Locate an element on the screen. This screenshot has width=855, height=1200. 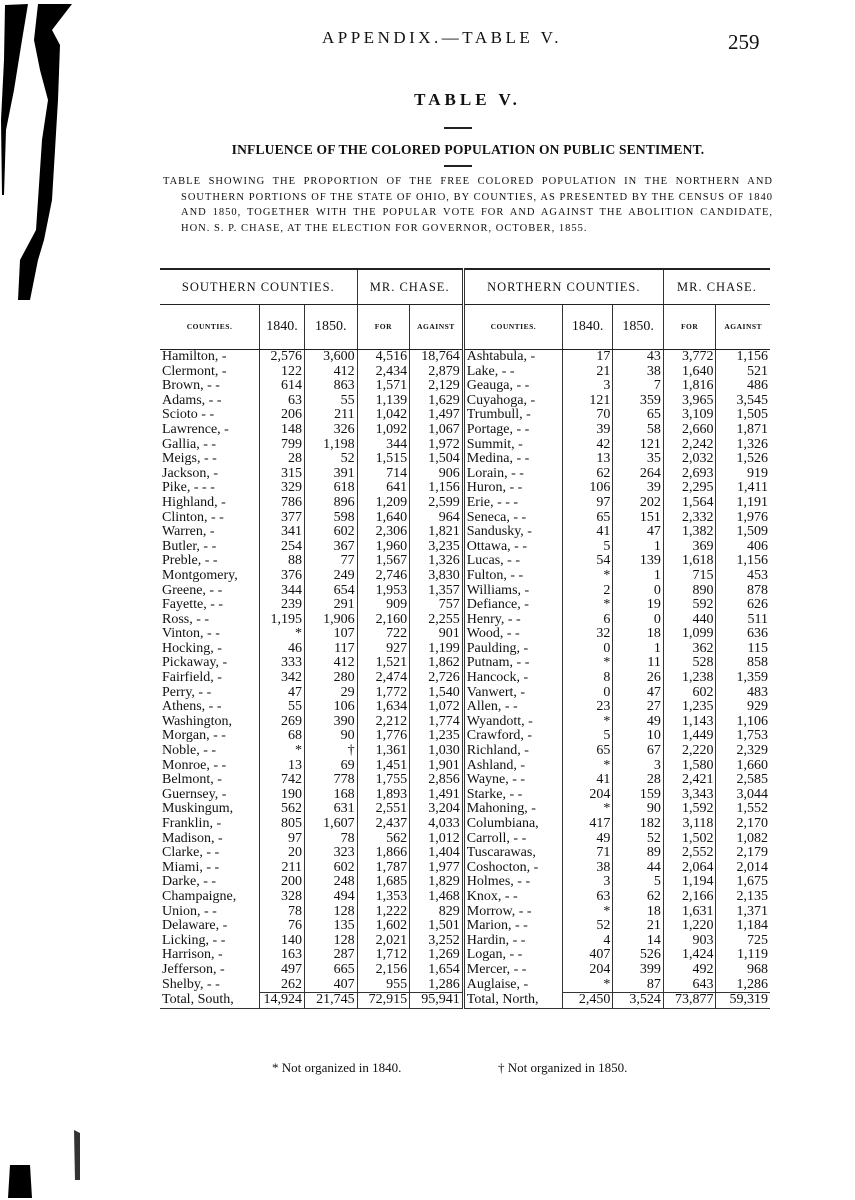
group-header-southern: SOUTHERN COUNTIES. is located at coordinates (259, 286).